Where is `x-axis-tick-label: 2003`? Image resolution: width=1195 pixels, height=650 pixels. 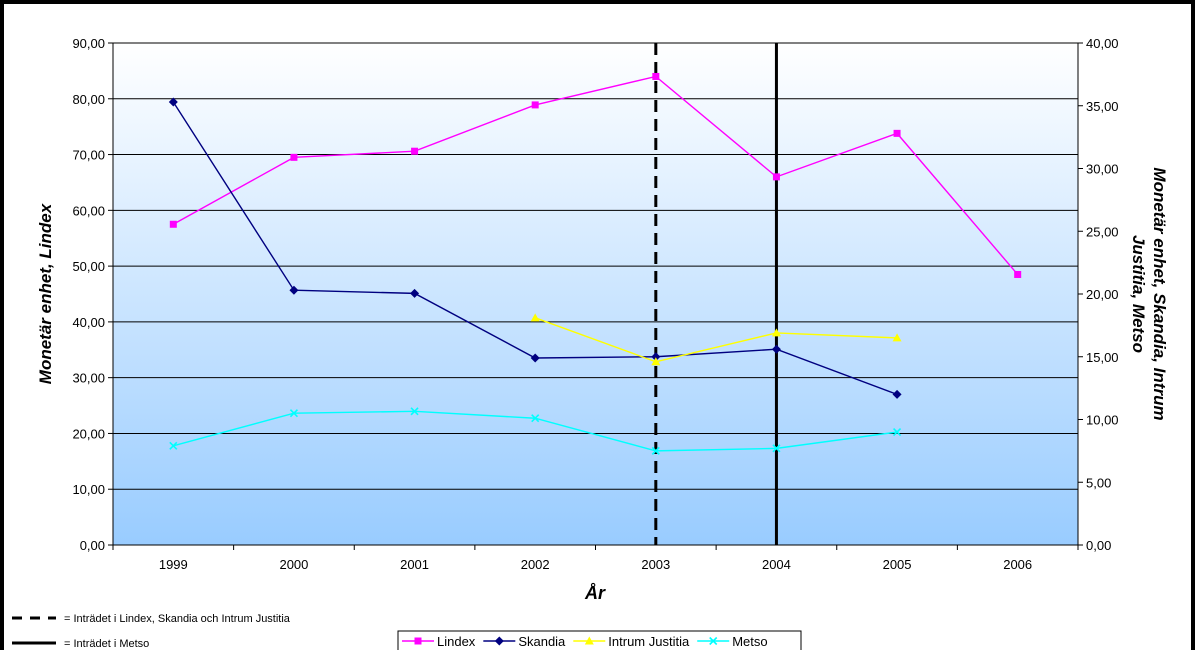 x-axis-tick-label: 2003 is located at coordinates (655, 564).